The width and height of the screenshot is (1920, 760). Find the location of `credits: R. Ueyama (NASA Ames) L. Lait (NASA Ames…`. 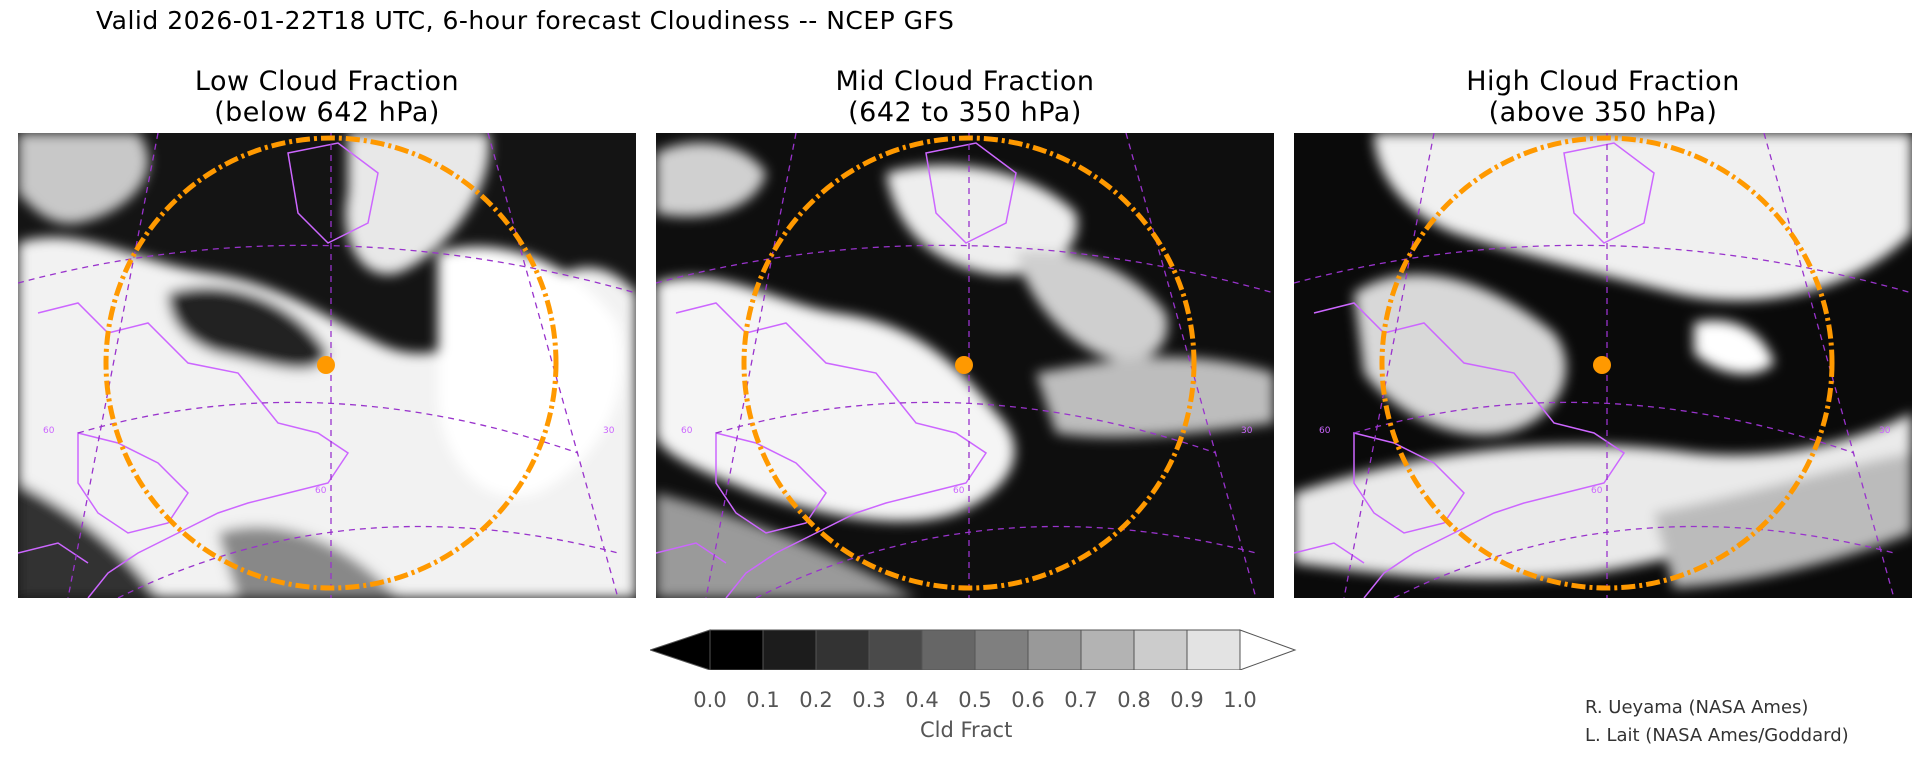

credits: R. Ueyama (NASA Ames) L. Lait (NASA Ames… is located at coordinates (1717, 722).